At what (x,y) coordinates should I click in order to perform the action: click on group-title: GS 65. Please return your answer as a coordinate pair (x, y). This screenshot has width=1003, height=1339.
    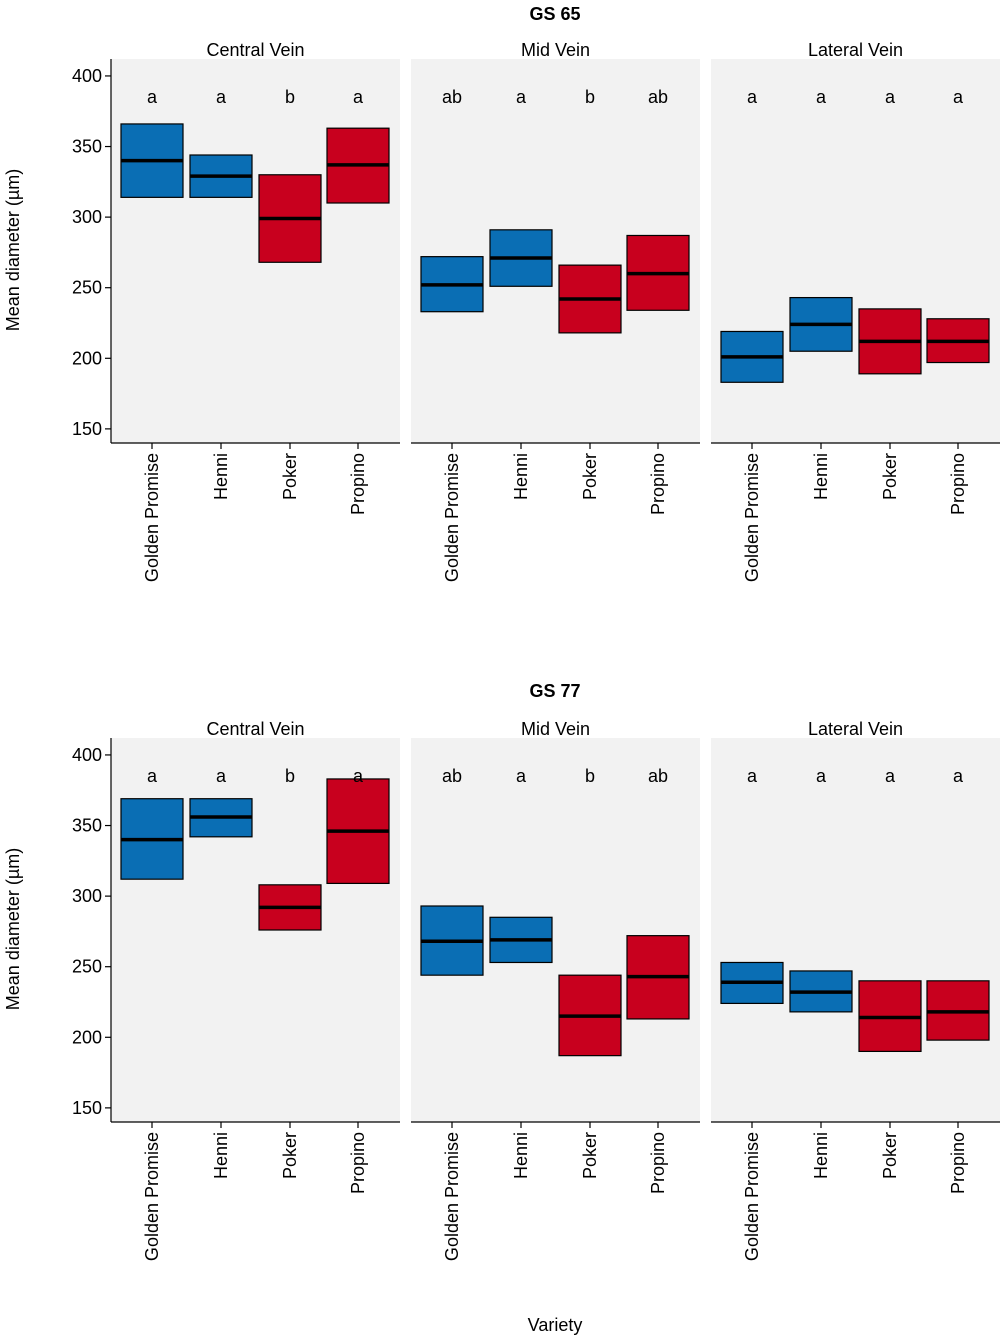
    Looking at the image, I should click on (554, 14).